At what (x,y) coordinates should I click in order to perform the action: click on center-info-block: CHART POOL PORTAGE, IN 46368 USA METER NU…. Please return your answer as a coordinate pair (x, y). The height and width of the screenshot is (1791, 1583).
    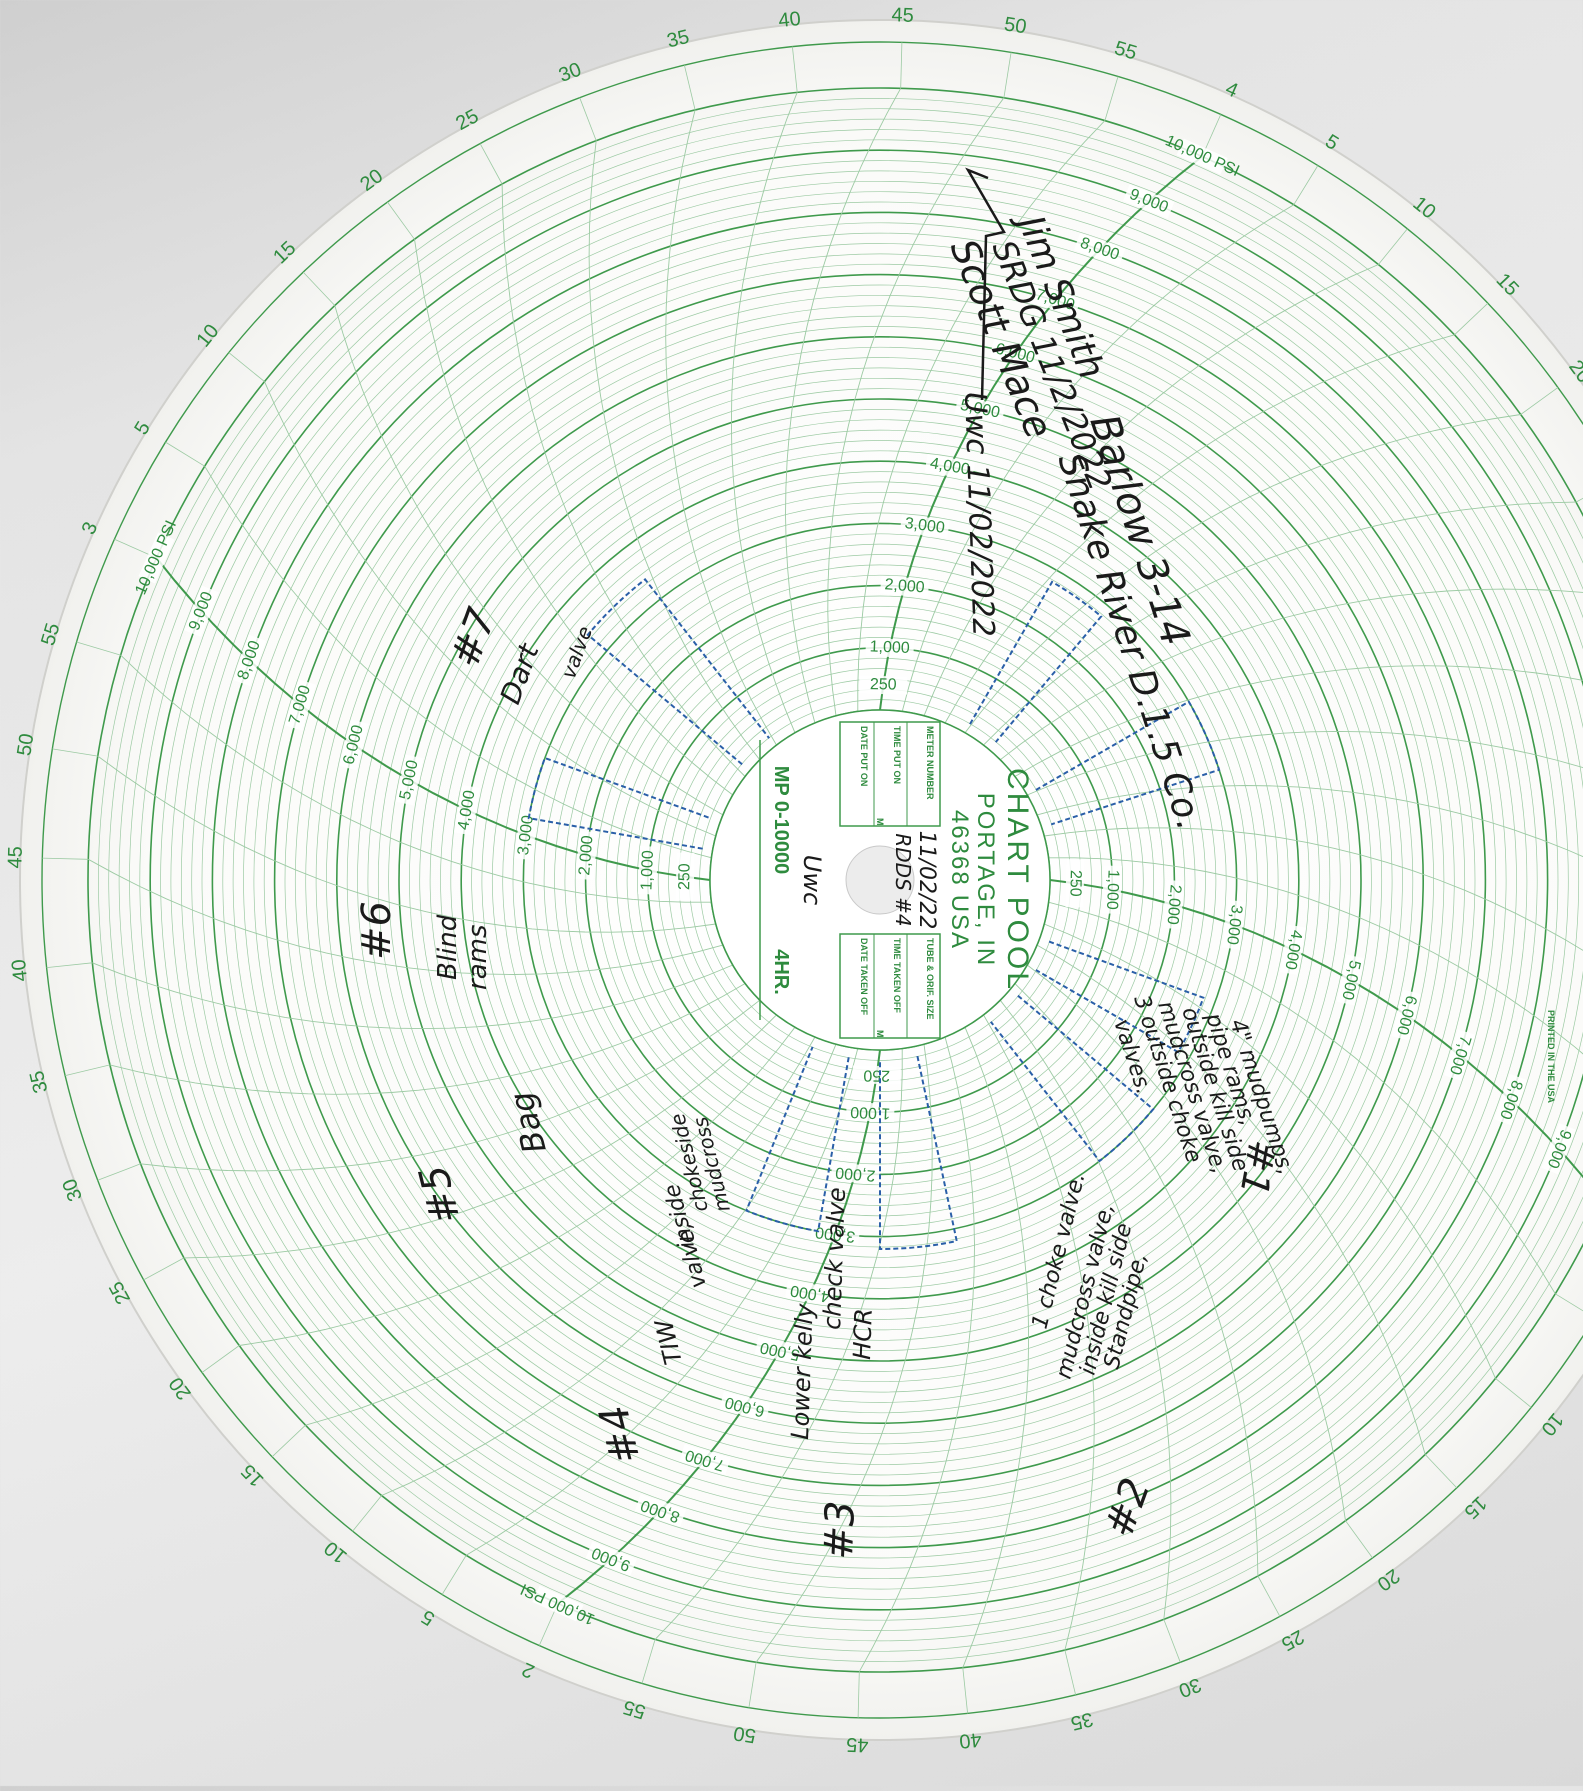
    Looking at the image, I should click on (880, 880).